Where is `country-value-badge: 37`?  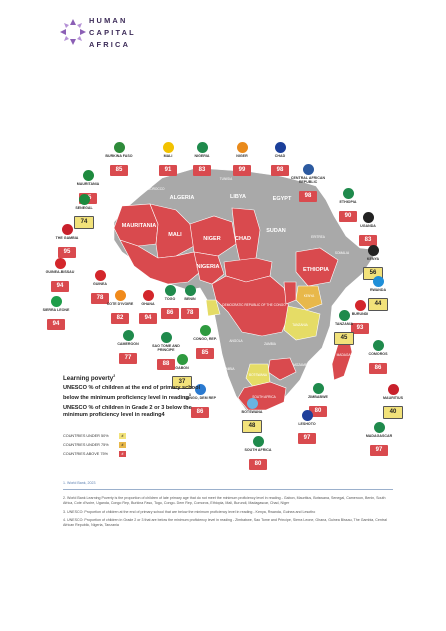 country-value-badge: 37 is located at coordinates (182, 383).